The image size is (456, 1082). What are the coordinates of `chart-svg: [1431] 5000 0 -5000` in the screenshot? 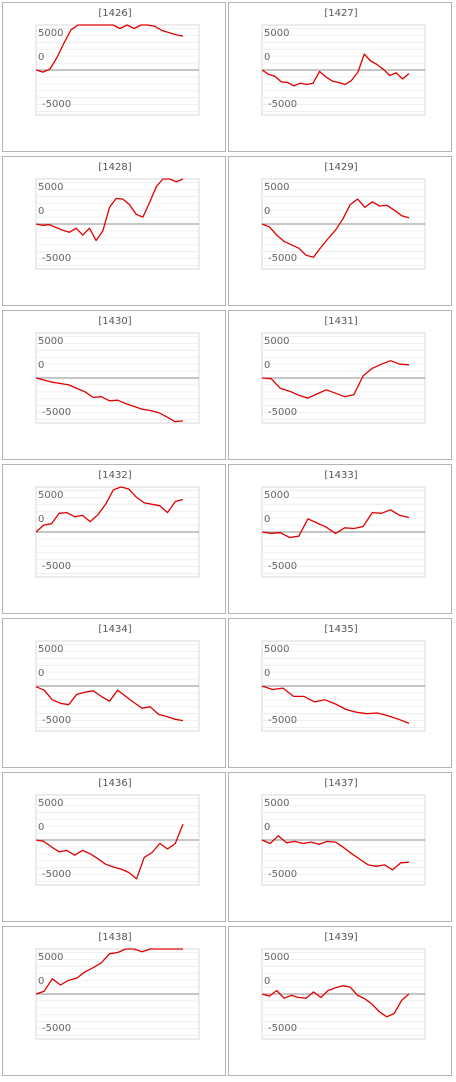 It's located at (343, 370).